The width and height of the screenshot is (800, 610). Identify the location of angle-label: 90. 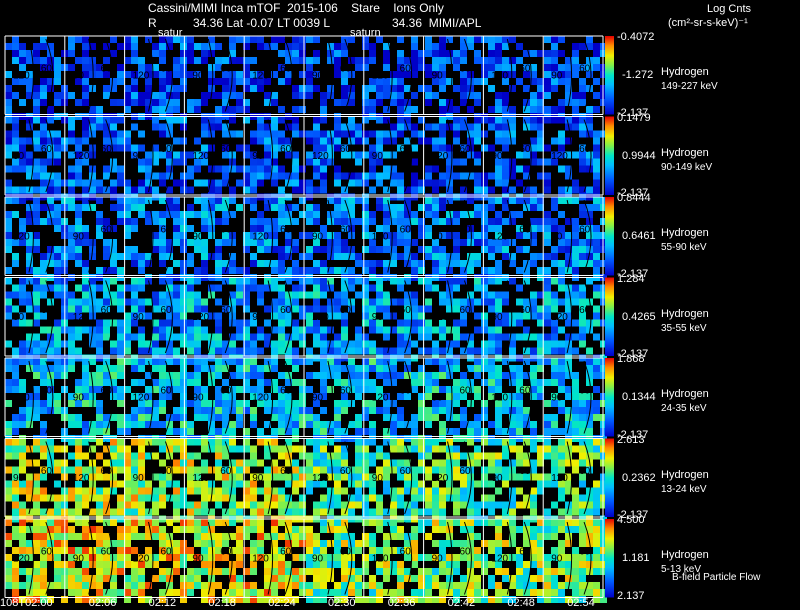
(318, 75).